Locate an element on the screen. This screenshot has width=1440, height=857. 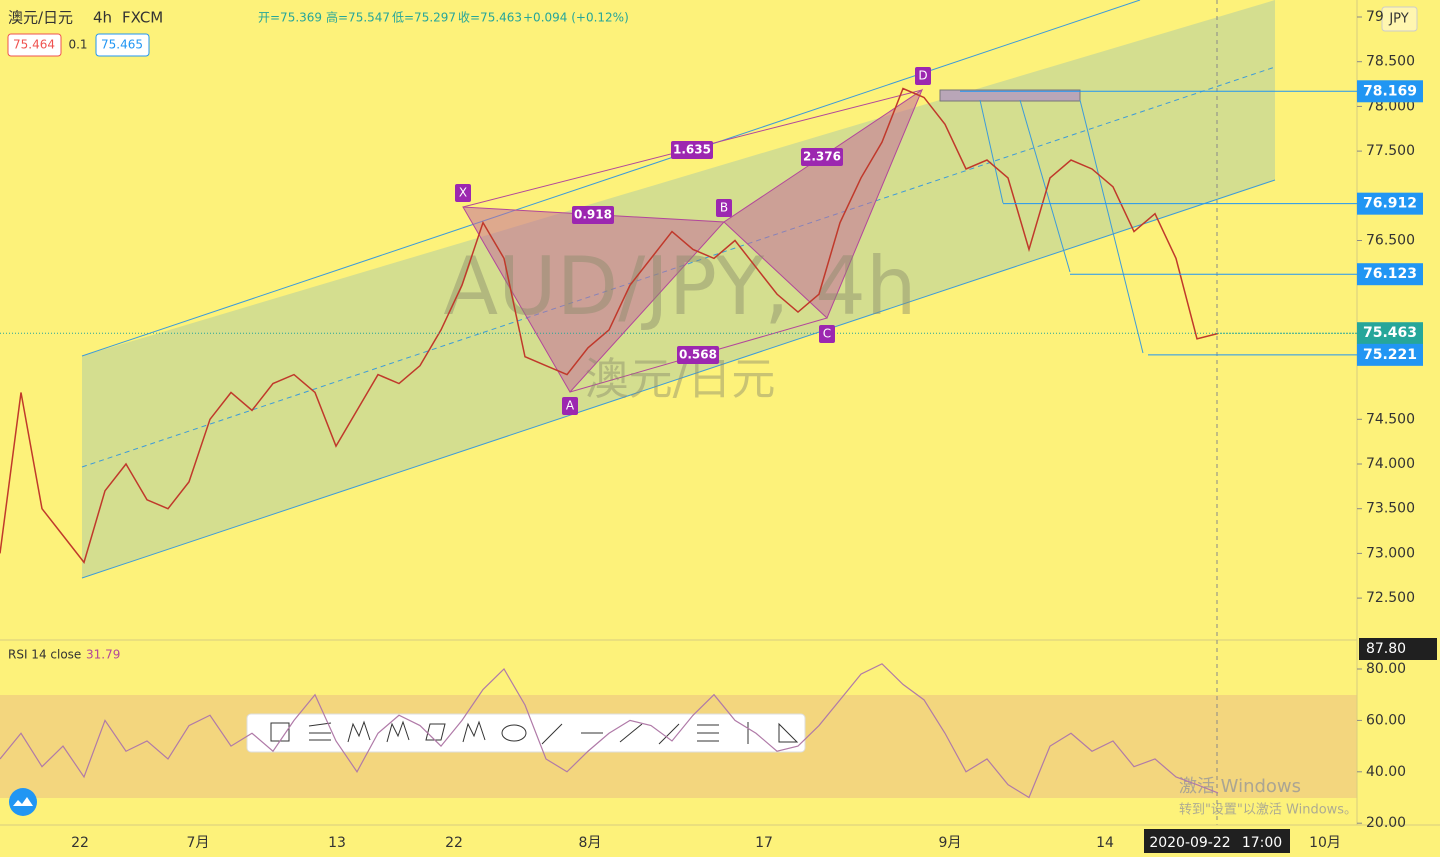
toolbar-icons is located at coordinates (534, 732).